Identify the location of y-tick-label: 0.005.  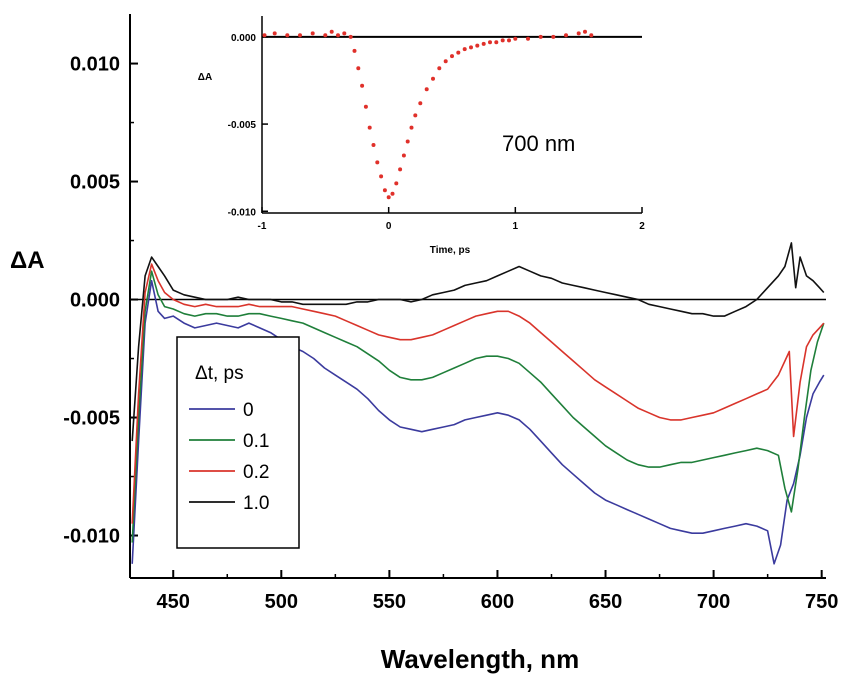
(95, 183).